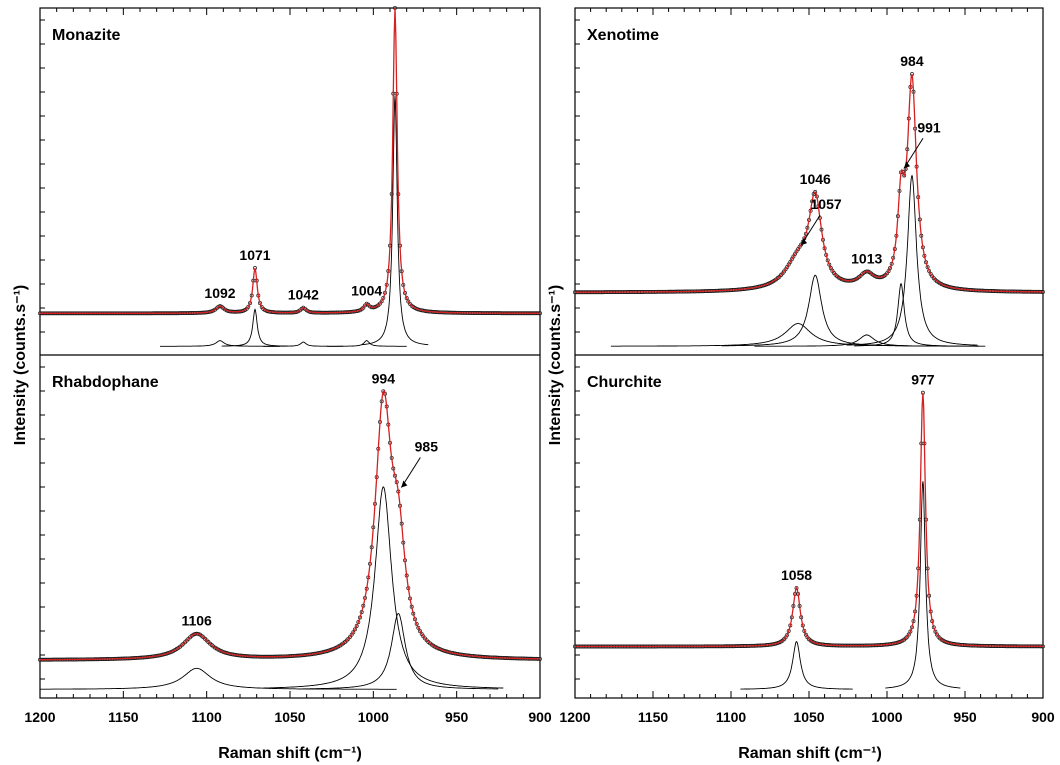  Describe the element at coordinates (366, 291) in the screenshot. I see `peak-label-1004: 1004` at that location.